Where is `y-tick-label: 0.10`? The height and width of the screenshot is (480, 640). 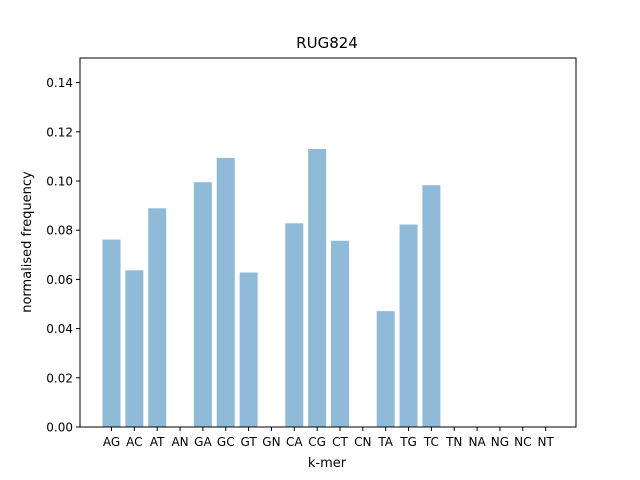
y-tick-label: 0.10 is located at coordinates (59, 182).